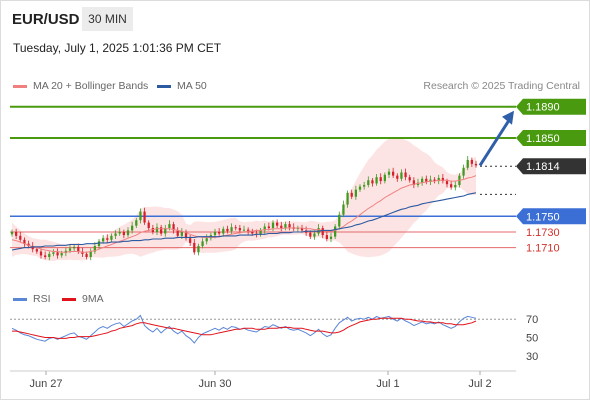 The width and height of the screenshot is (590, 400). Describe the element at coordinates (387, 384) in the screenshot. I see `x-tick-label: Jul 1` at that location.